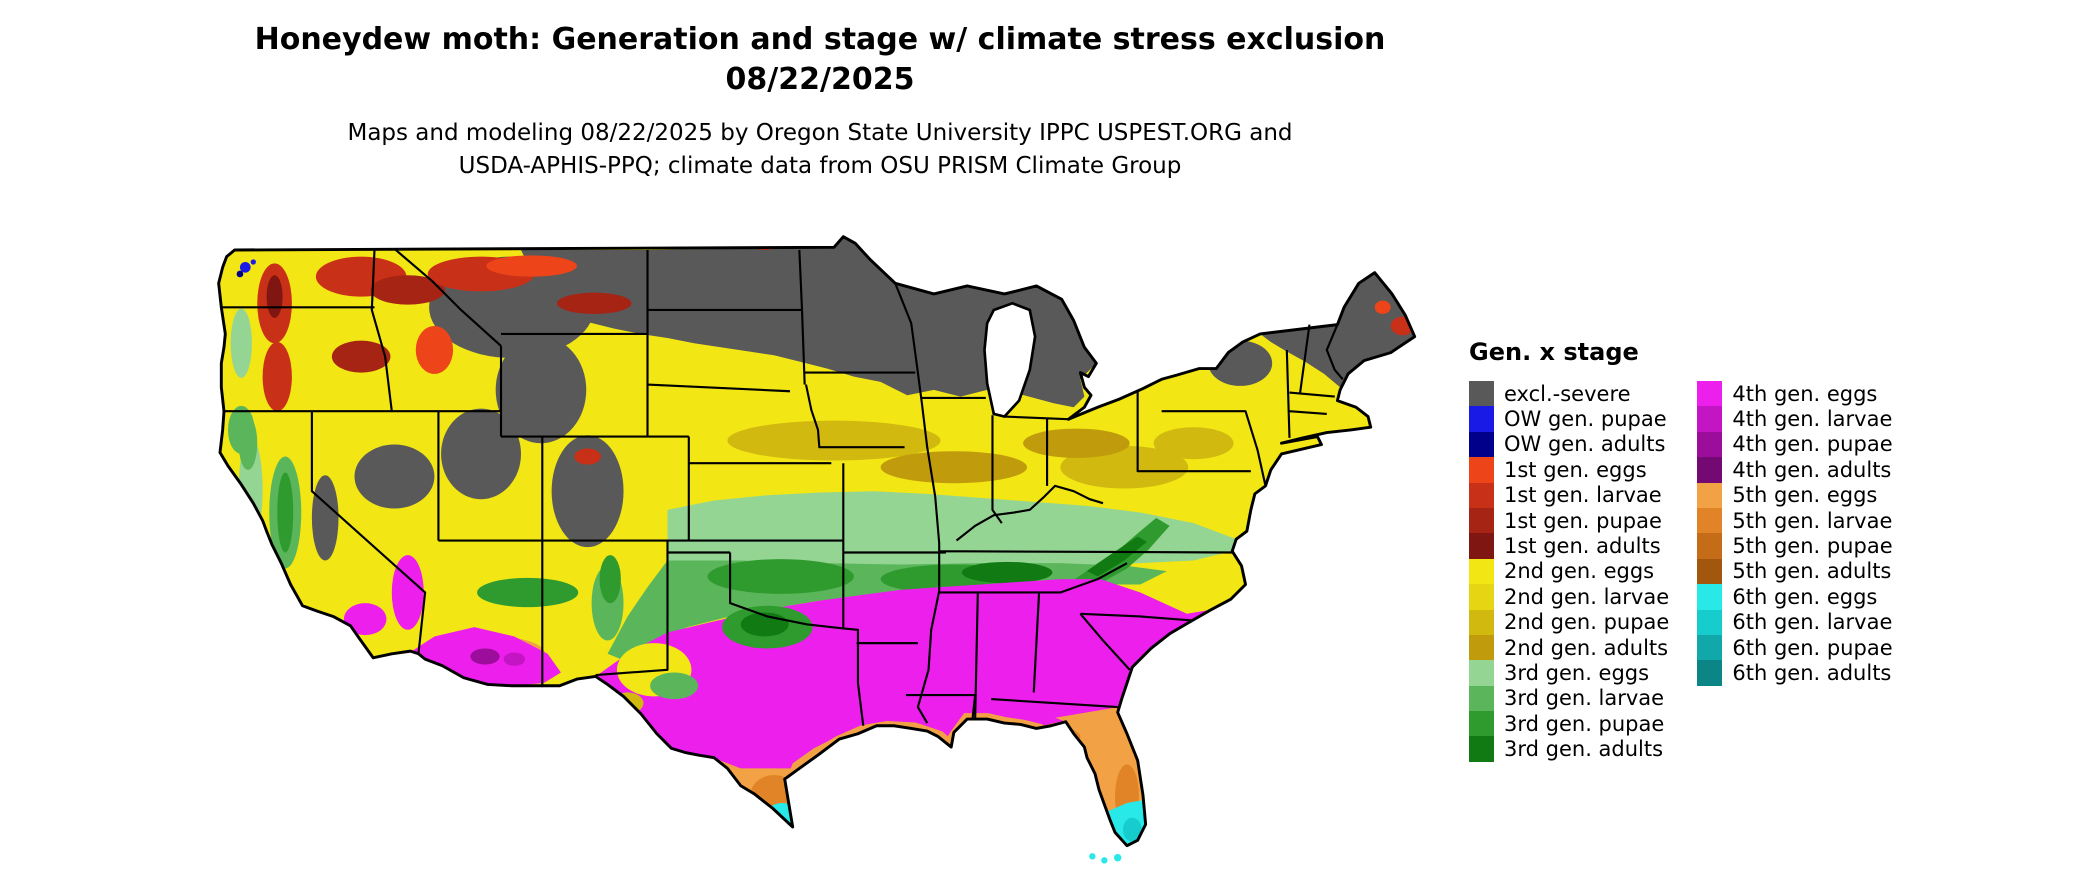 Image resolution: width=2100 pixels, height=892 pixels. Describe the element at coordinates (1805, 596) in the screenshot. I see `legend-label: 6th gen. eggs` at that location.